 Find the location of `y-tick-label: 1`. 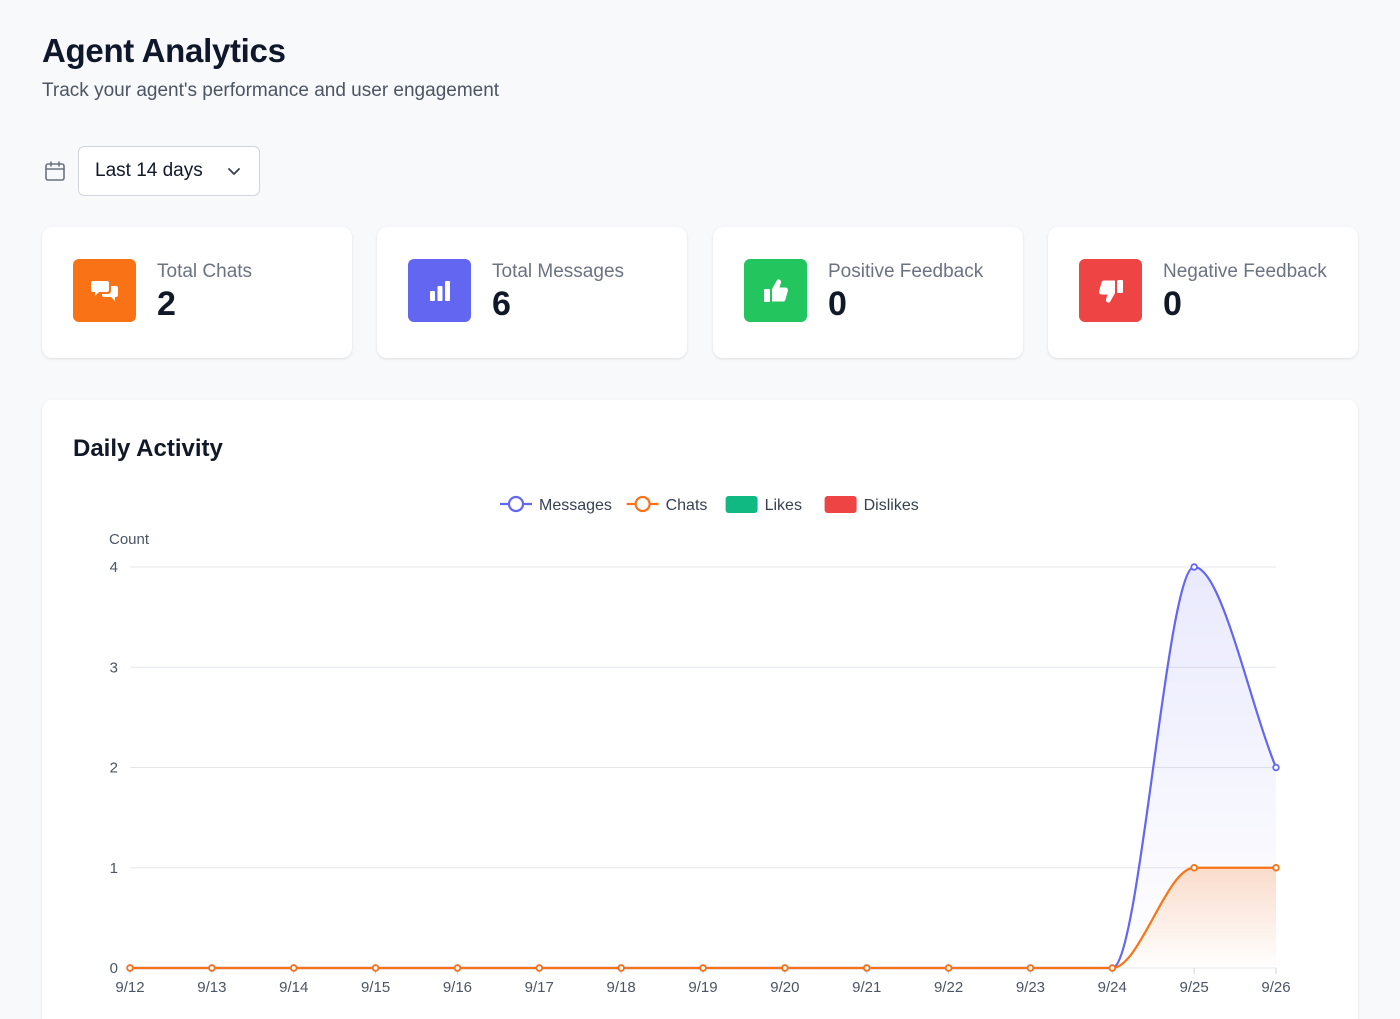

y-tick-label: 1 is located at coordinates (114, 868).